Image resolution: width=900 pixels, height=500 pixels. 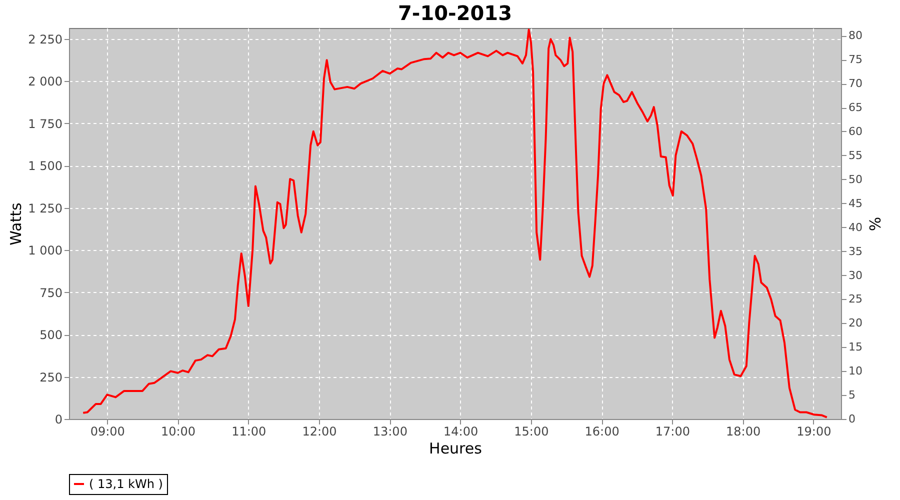 I want to click on y2-tick-label: 50, so click(x=855, y=179).